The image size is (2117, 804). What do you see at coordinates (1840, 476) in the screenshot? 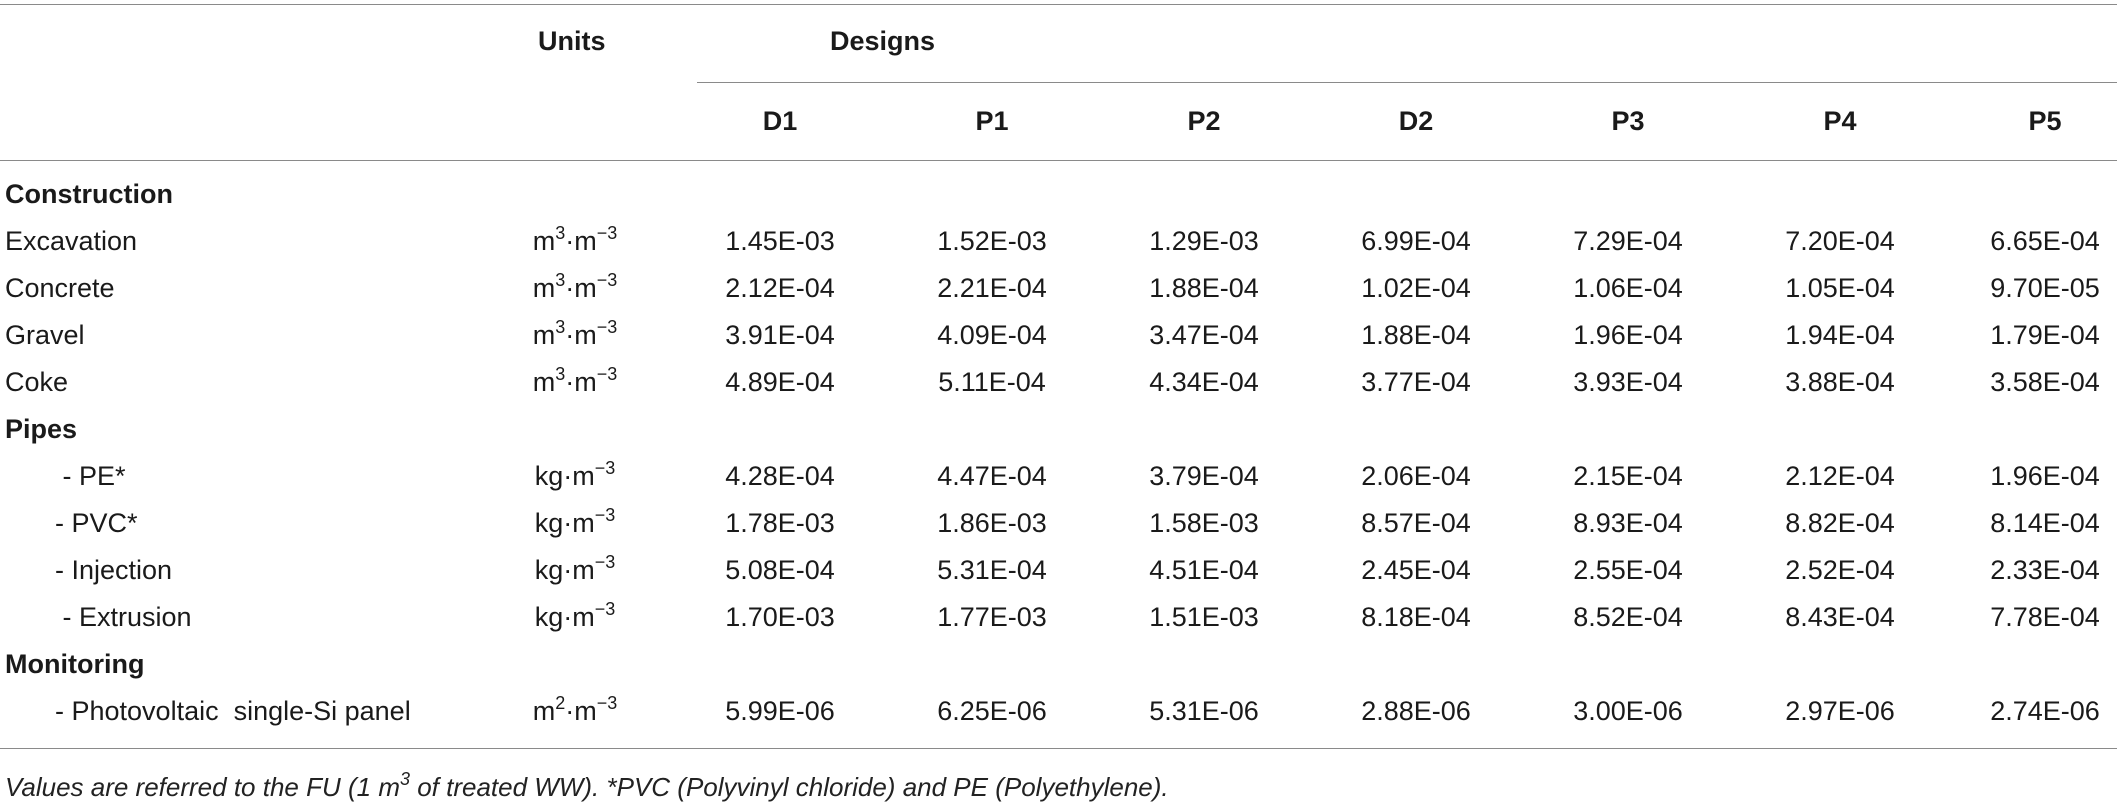
I see `value-cell-p4: 2.12E-04` at bounding box center [1840, 476].